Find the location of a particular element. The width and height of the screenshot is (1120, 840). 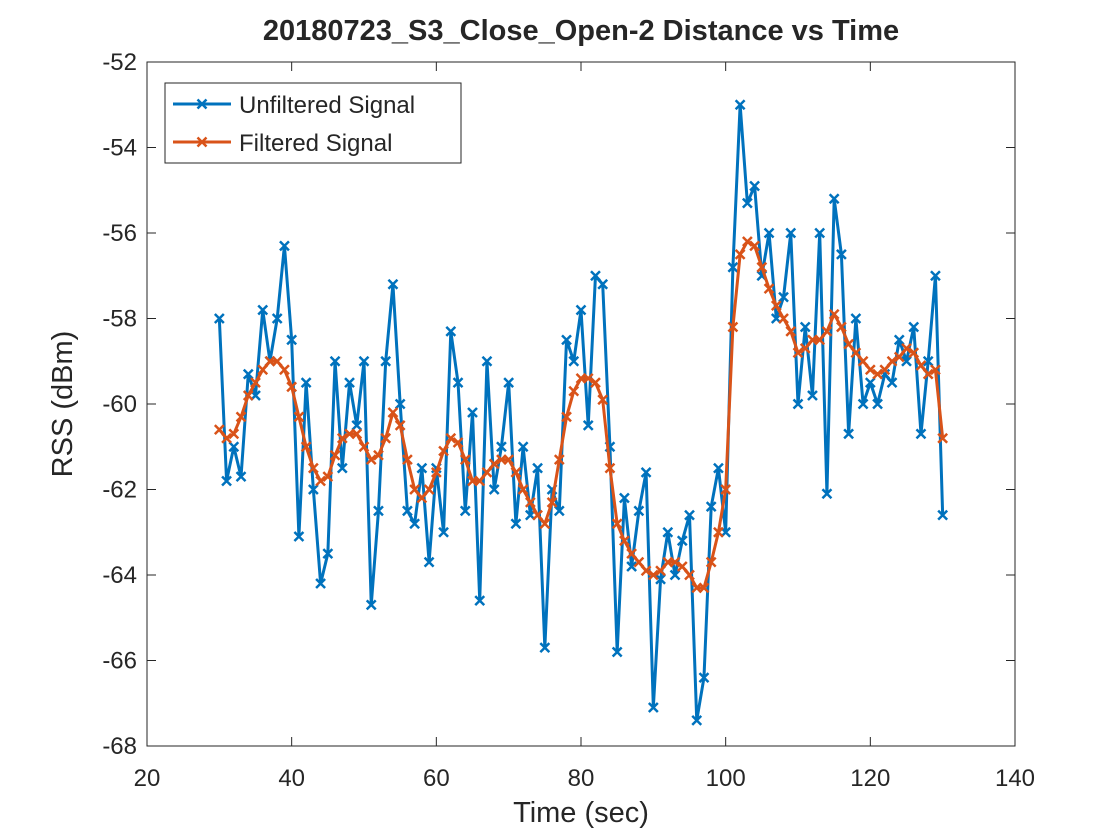

x-tick-label: 20 is located at coordinates (147, 778).